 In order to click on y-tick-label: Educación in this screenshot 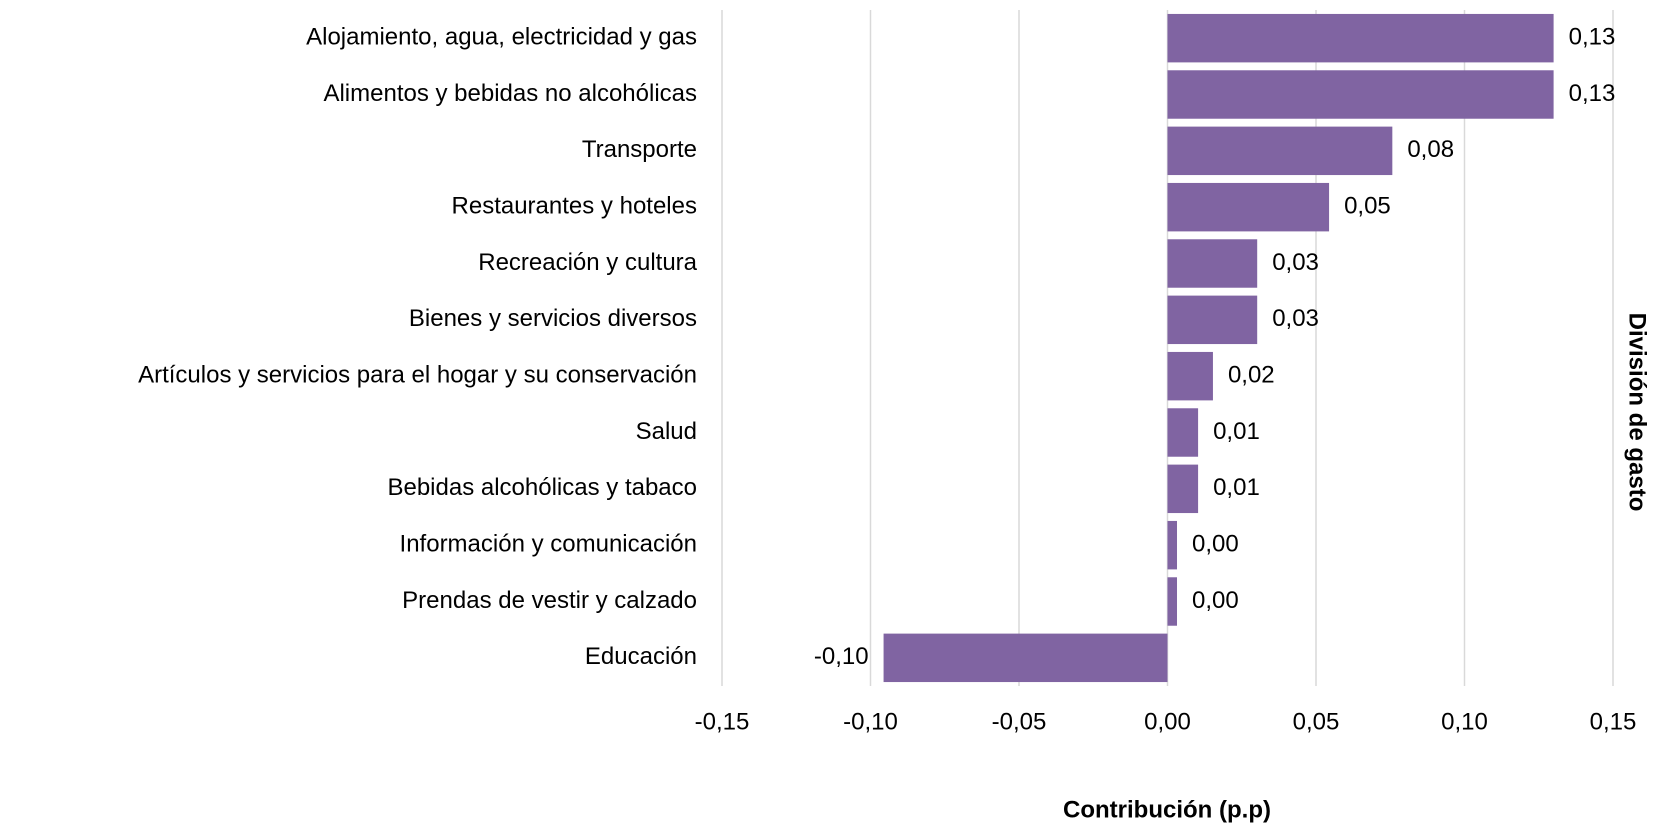, I will do `click(641, 656)`.